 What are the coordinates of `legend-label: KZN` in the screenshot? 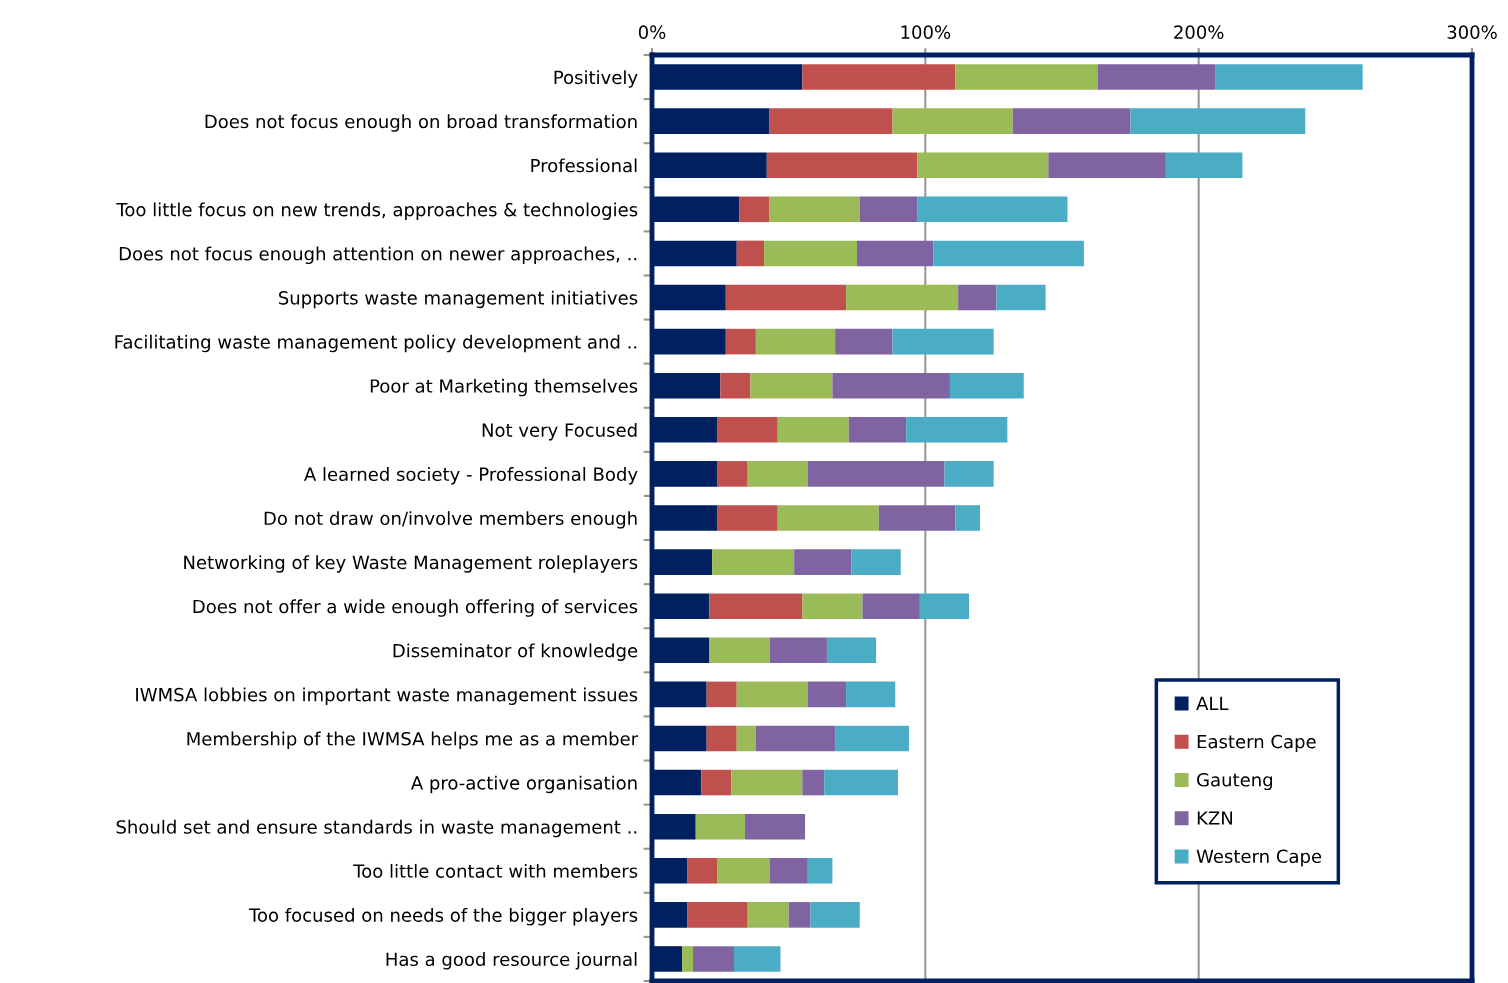 It's located at (1214, 818).